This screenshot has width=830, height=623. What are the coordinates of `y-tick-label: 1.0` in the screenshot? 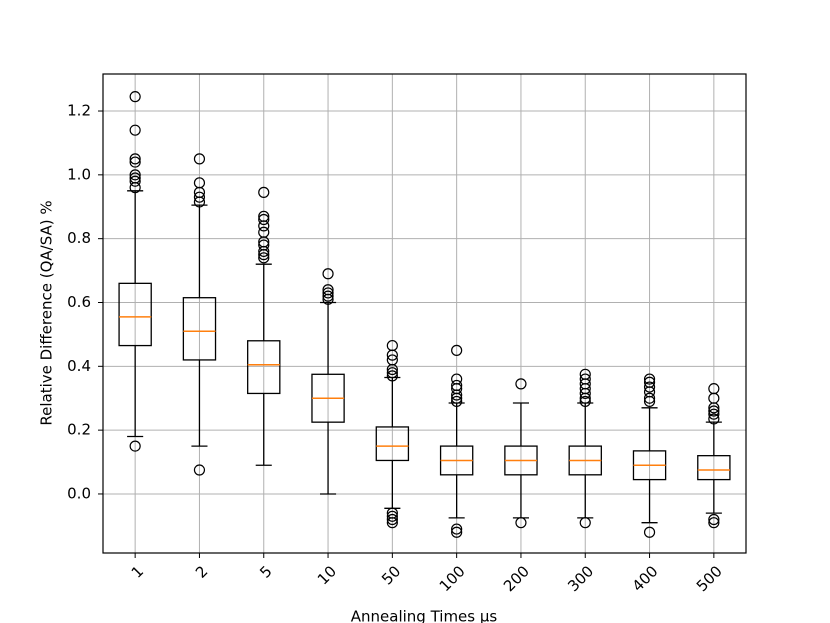 It's located at (79, 174).